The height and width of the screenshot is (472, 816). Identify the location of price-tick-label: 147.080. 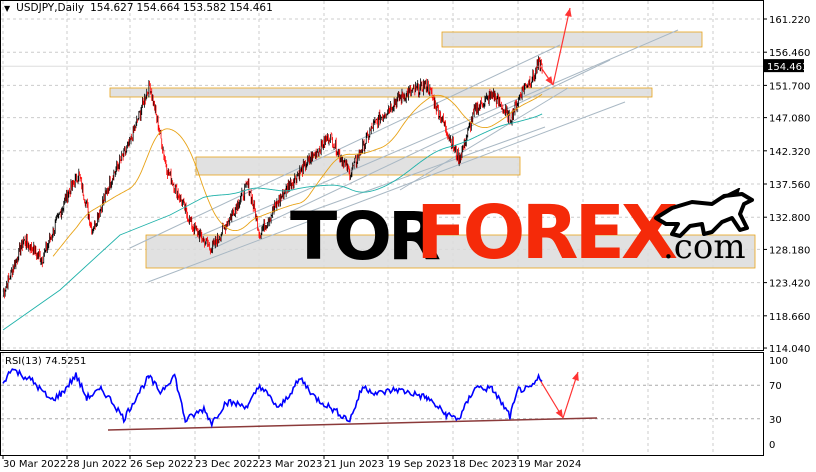
(789, 119).